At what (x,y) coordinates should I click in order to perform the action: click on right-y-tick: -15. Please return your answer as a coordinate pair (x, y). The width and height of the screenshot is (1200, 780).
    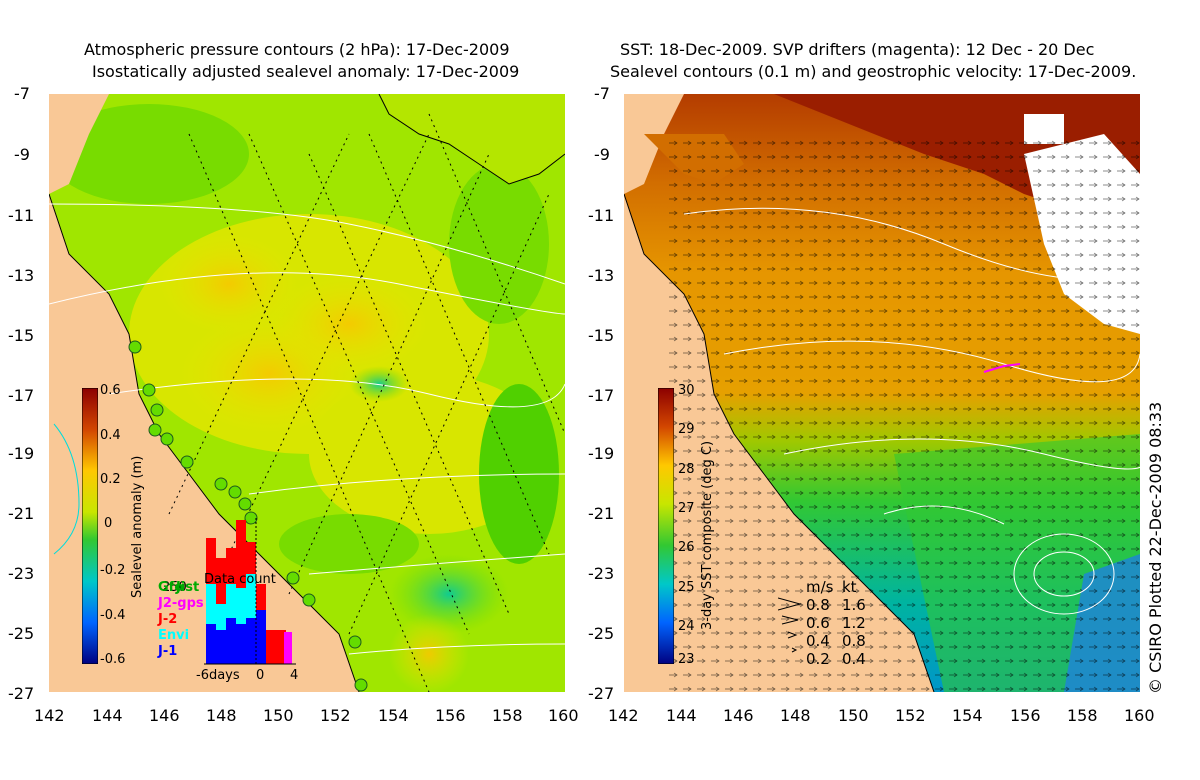
    Looking at the image, I should click on (601, 335).